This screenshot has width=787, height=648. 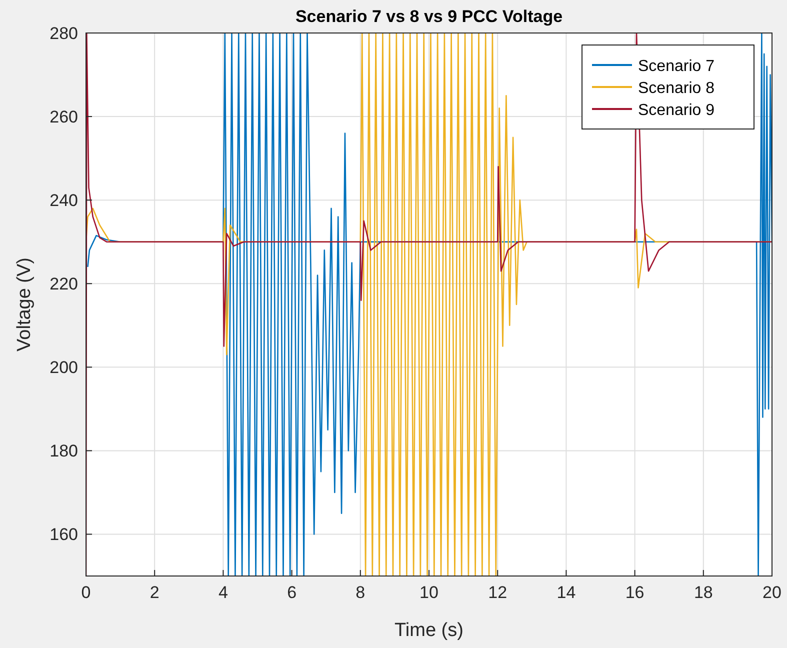 I want to click on y-tick-label: 260, so click(x=64, y=117).